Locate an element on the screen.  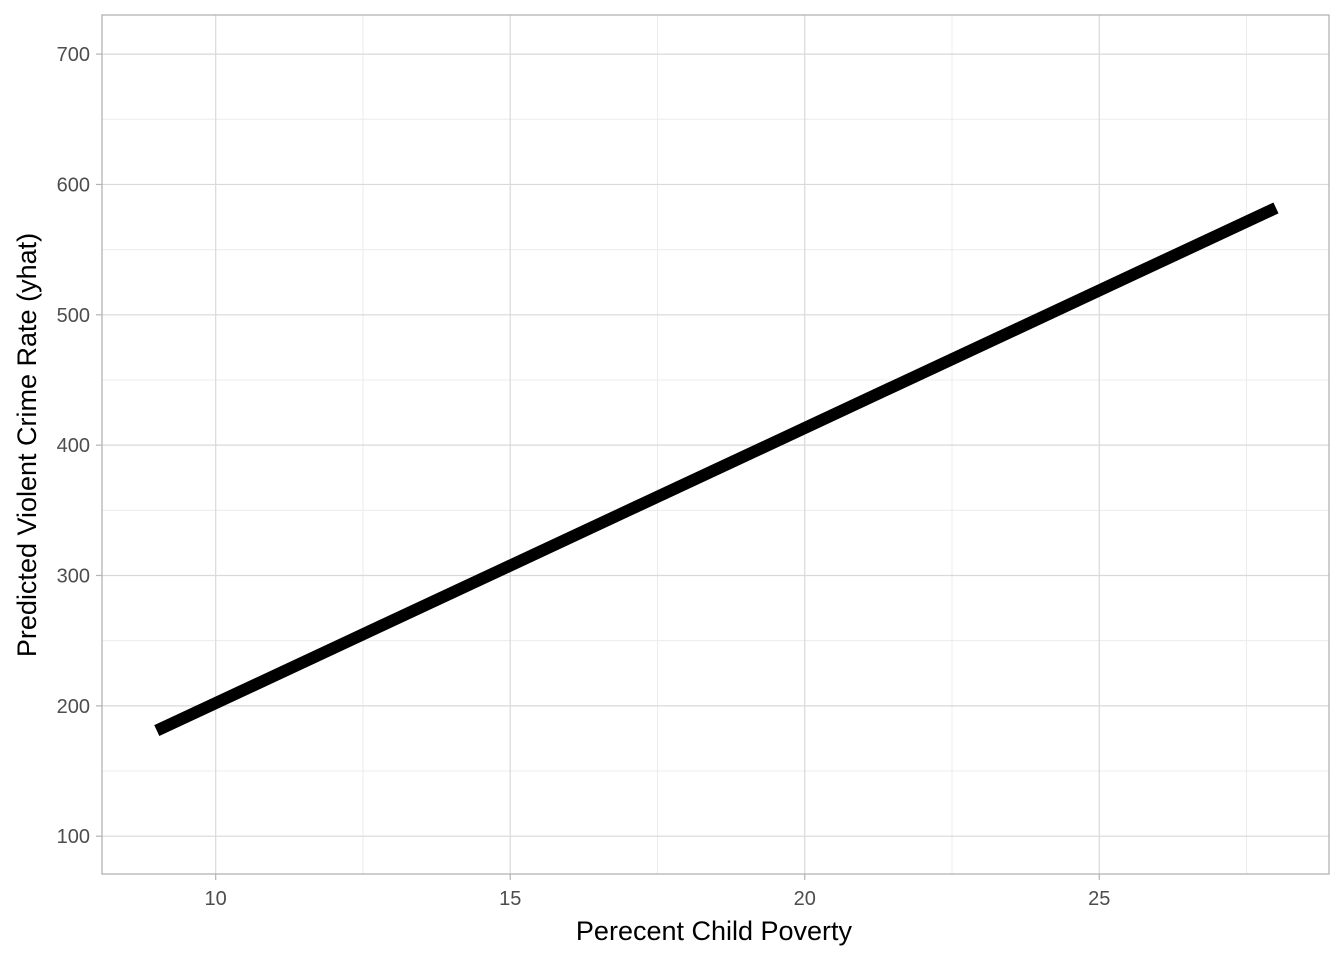
y-tick-label: 200 is located at coordinates (73, 707).